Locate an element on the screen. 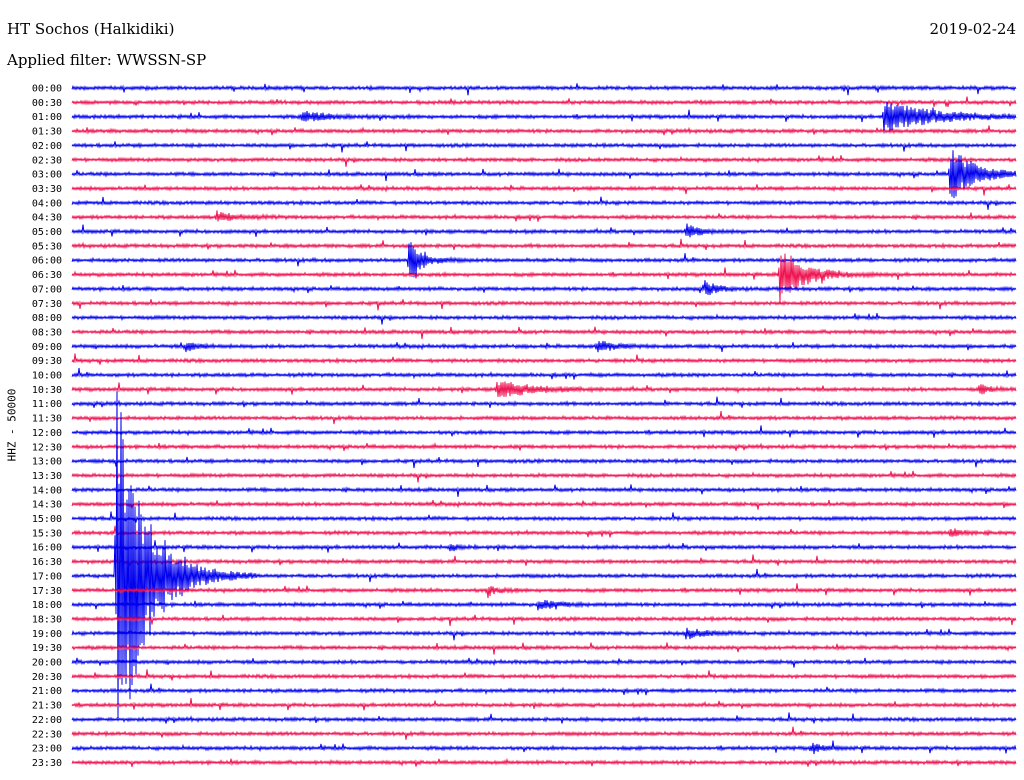 The height and width of the screenshot is (780, 1024). row-time-label: 07:30 is located at coordinates (47, 304).